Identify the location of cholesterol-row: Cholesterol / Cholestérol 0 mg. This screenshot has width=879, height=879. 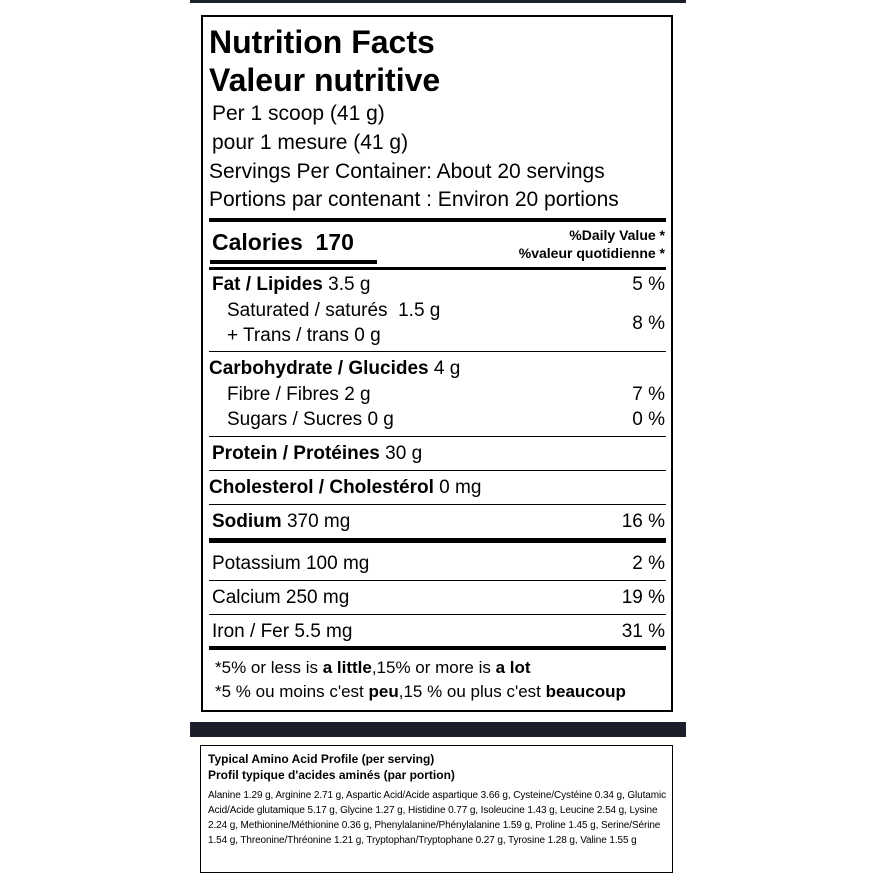
(345, 488).